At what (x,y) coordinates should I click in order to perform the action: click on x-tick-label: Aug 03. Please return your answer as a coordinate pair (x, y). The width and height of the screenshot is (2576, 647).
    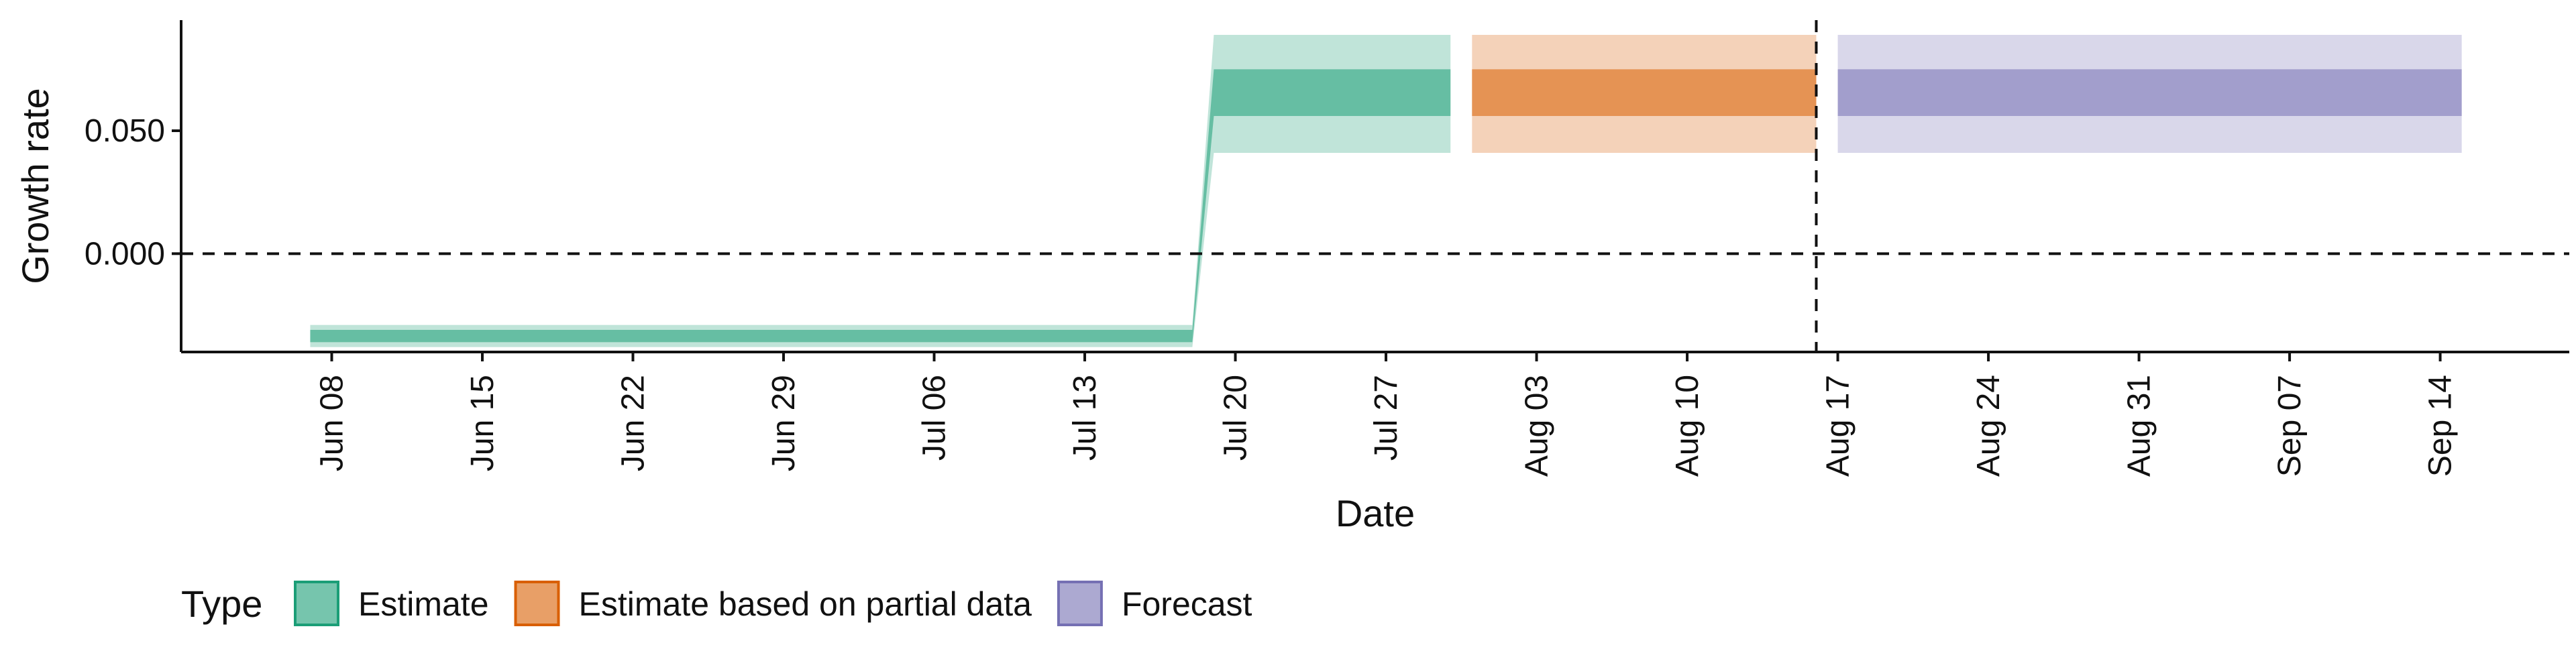
    Looking at the image, I should click on (1537, 426).